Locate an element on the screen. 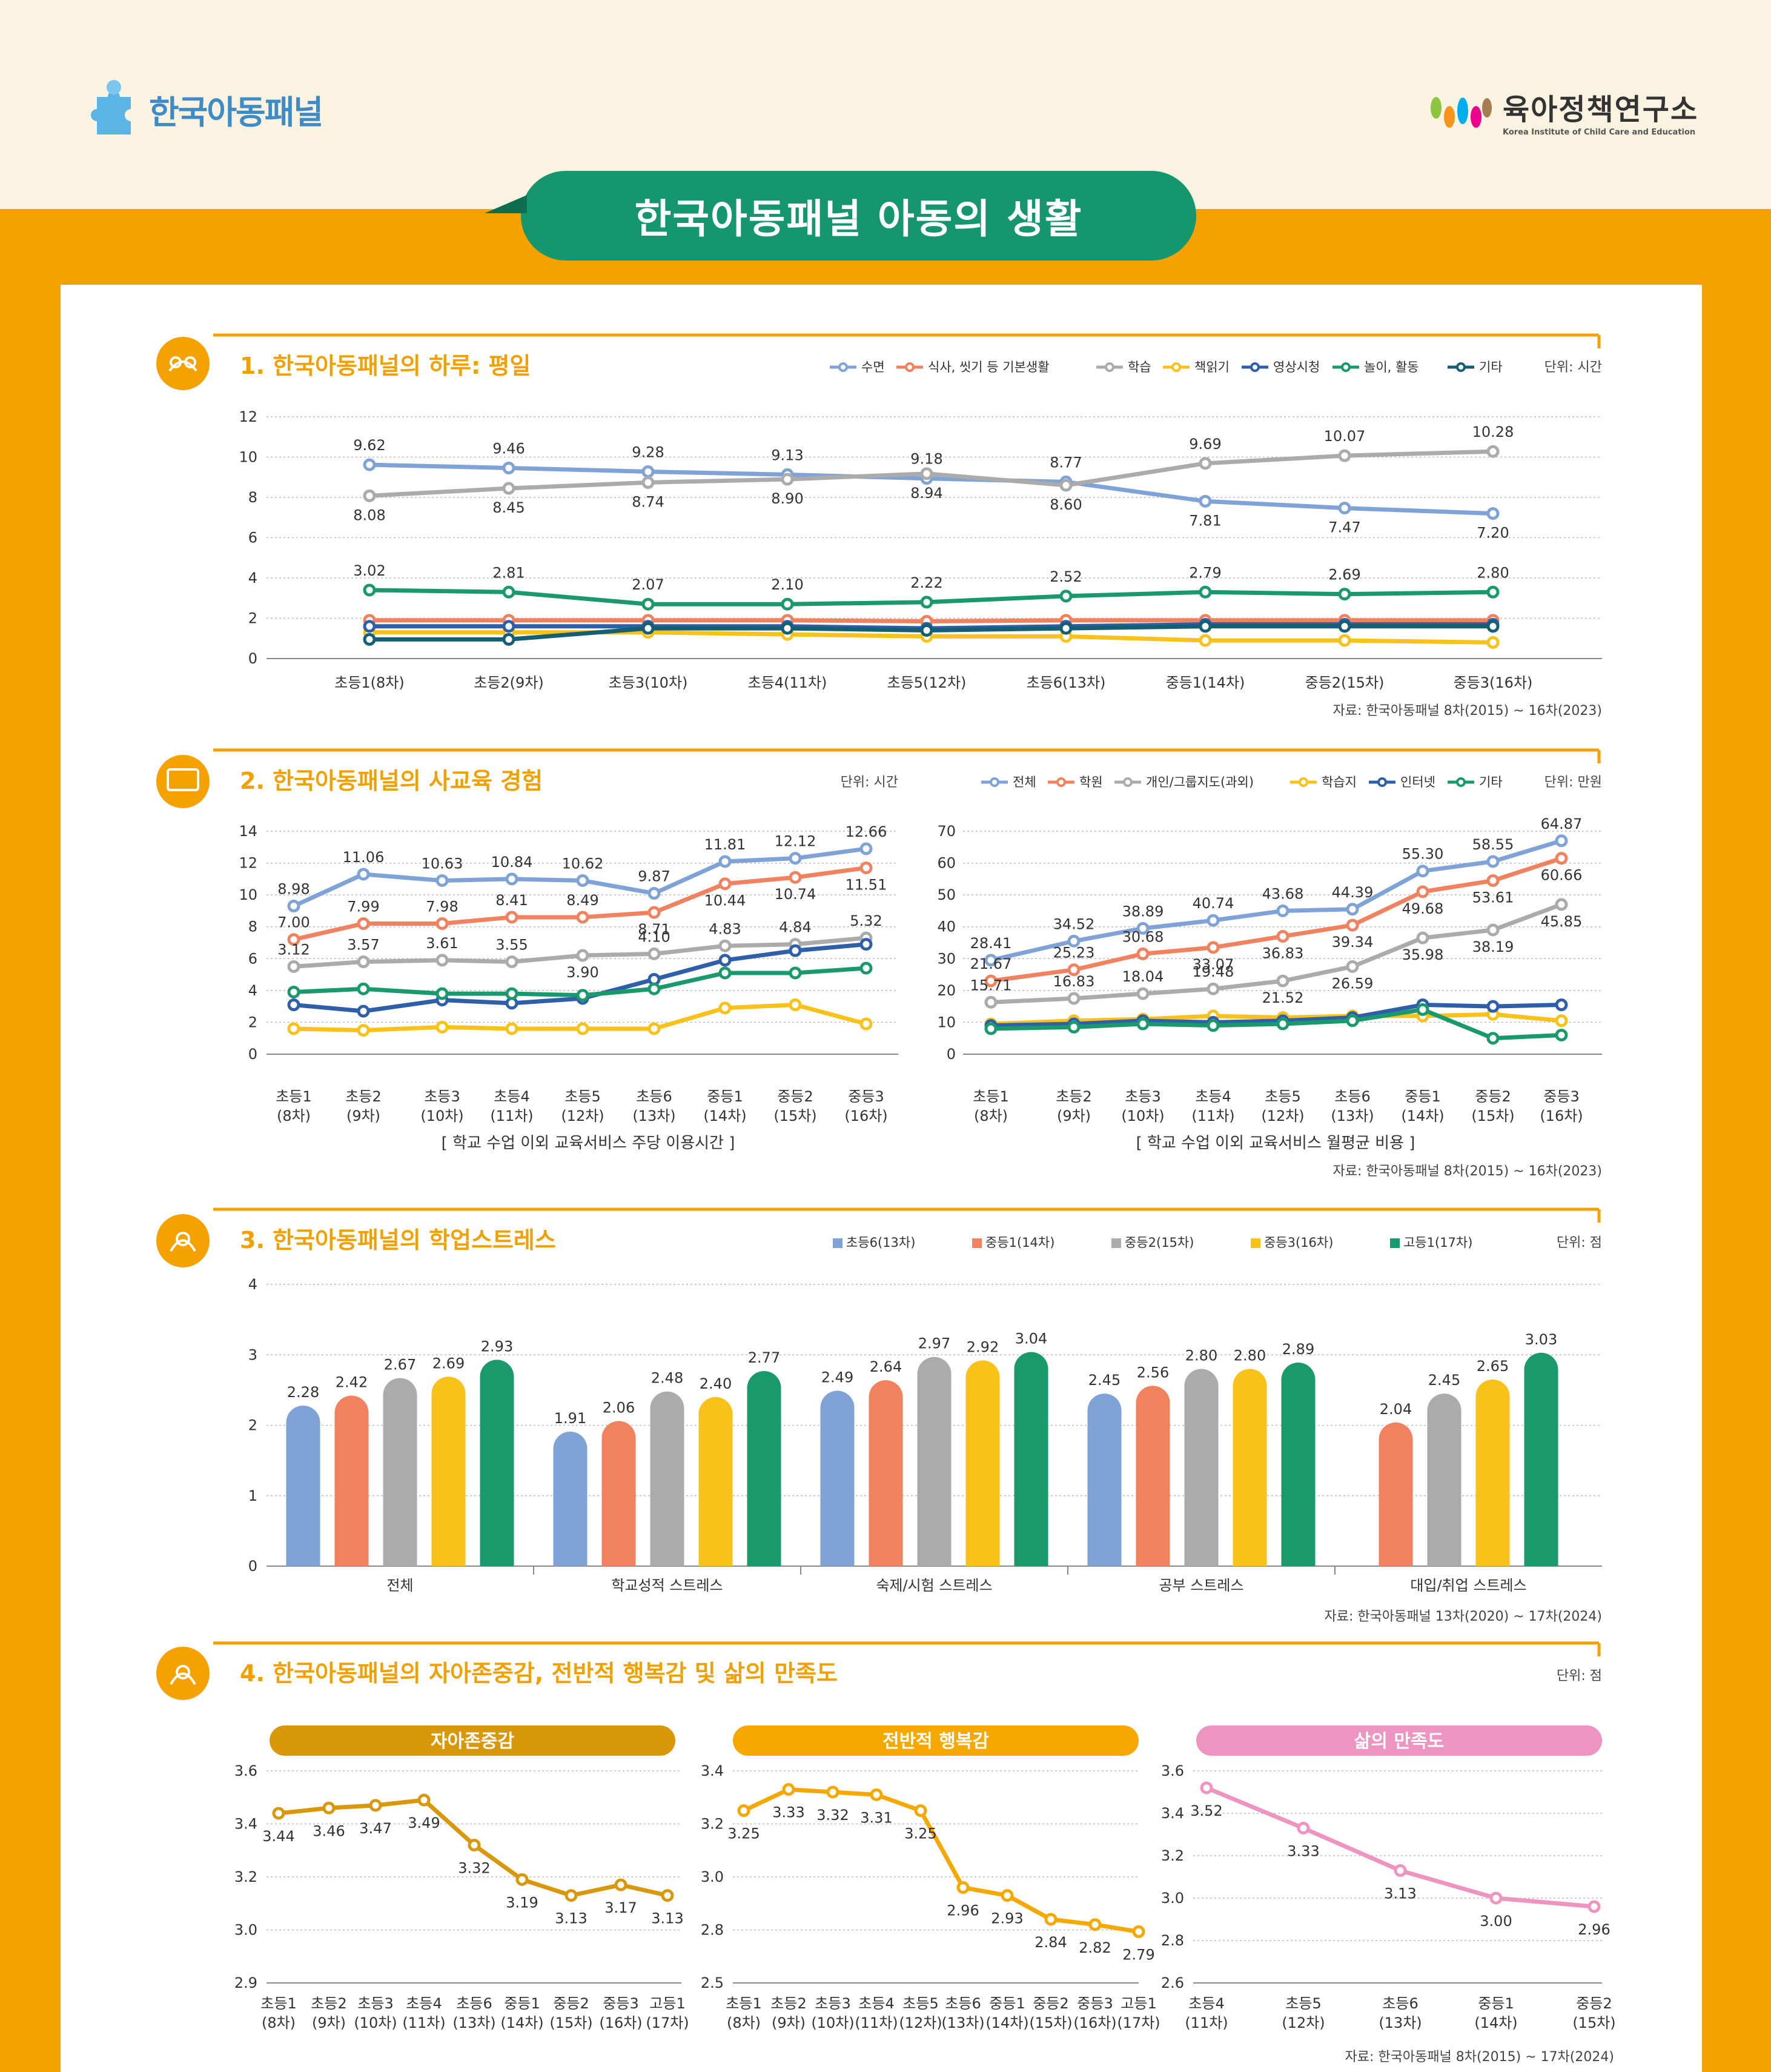  data-label: 3.47 is located at coordinates (375, 1828).